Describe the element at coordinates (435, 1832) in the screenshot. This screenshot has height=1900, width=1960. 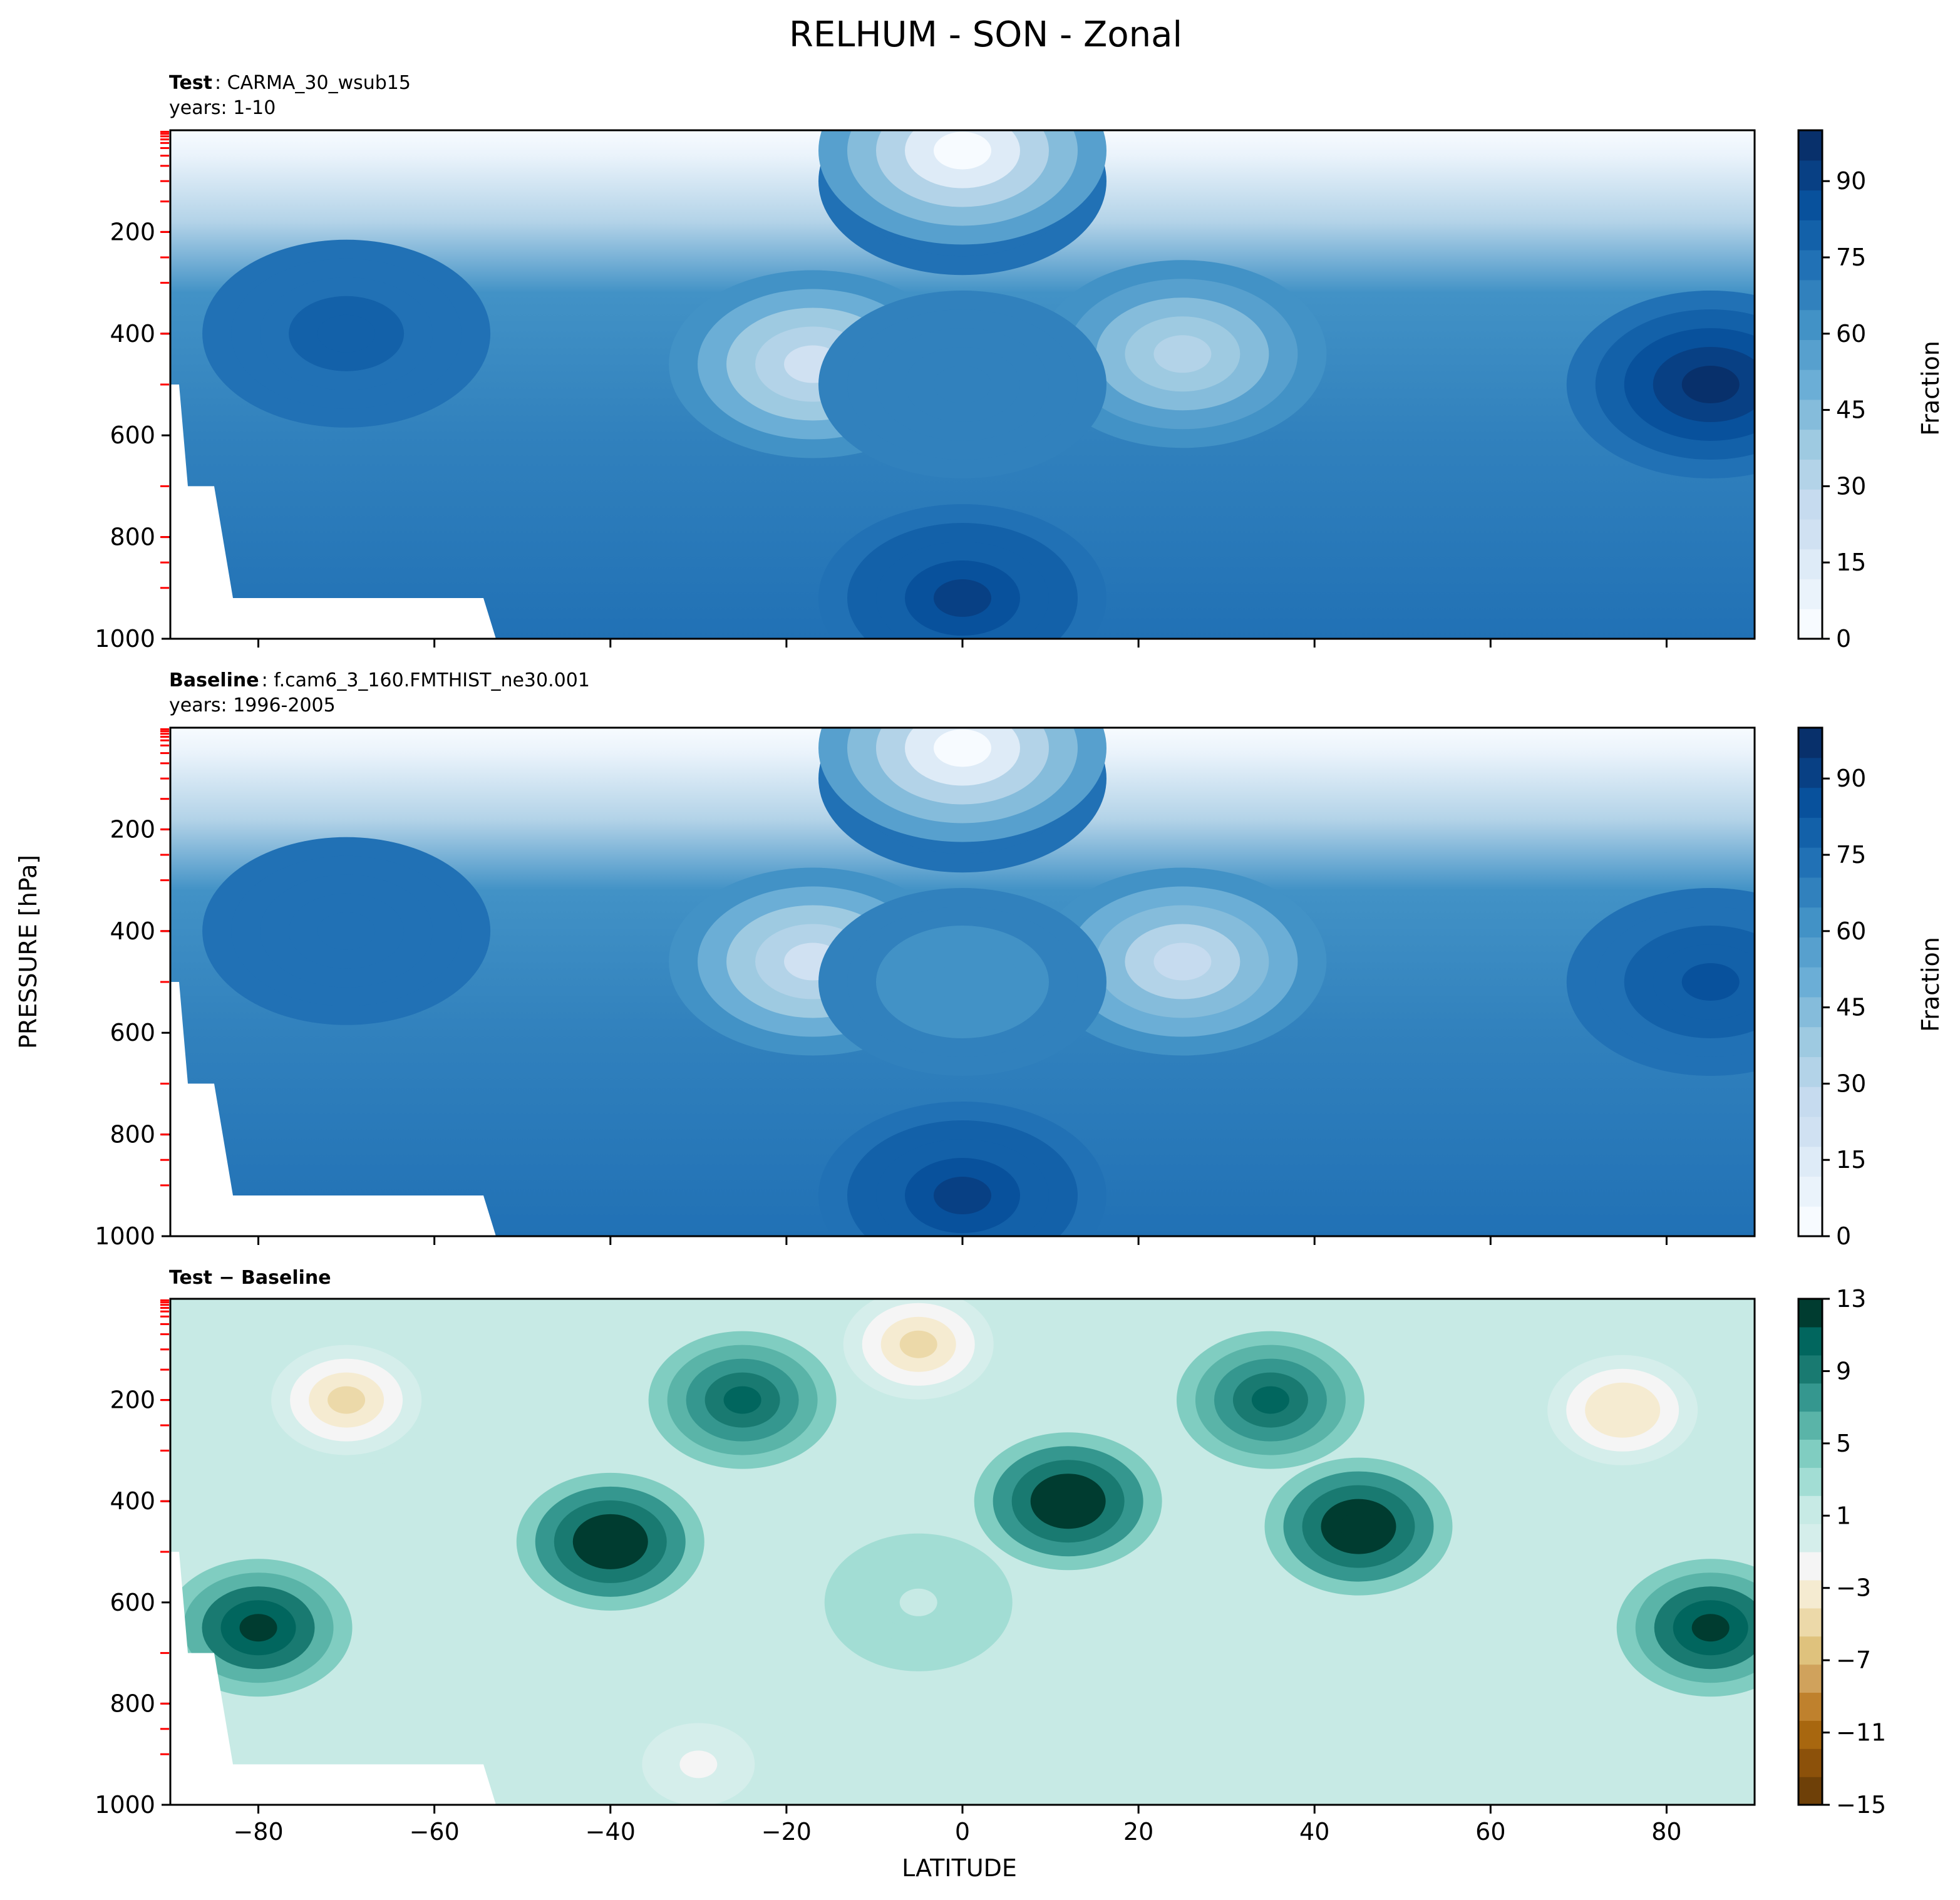
I see `x-tick-label: −60` at that location.